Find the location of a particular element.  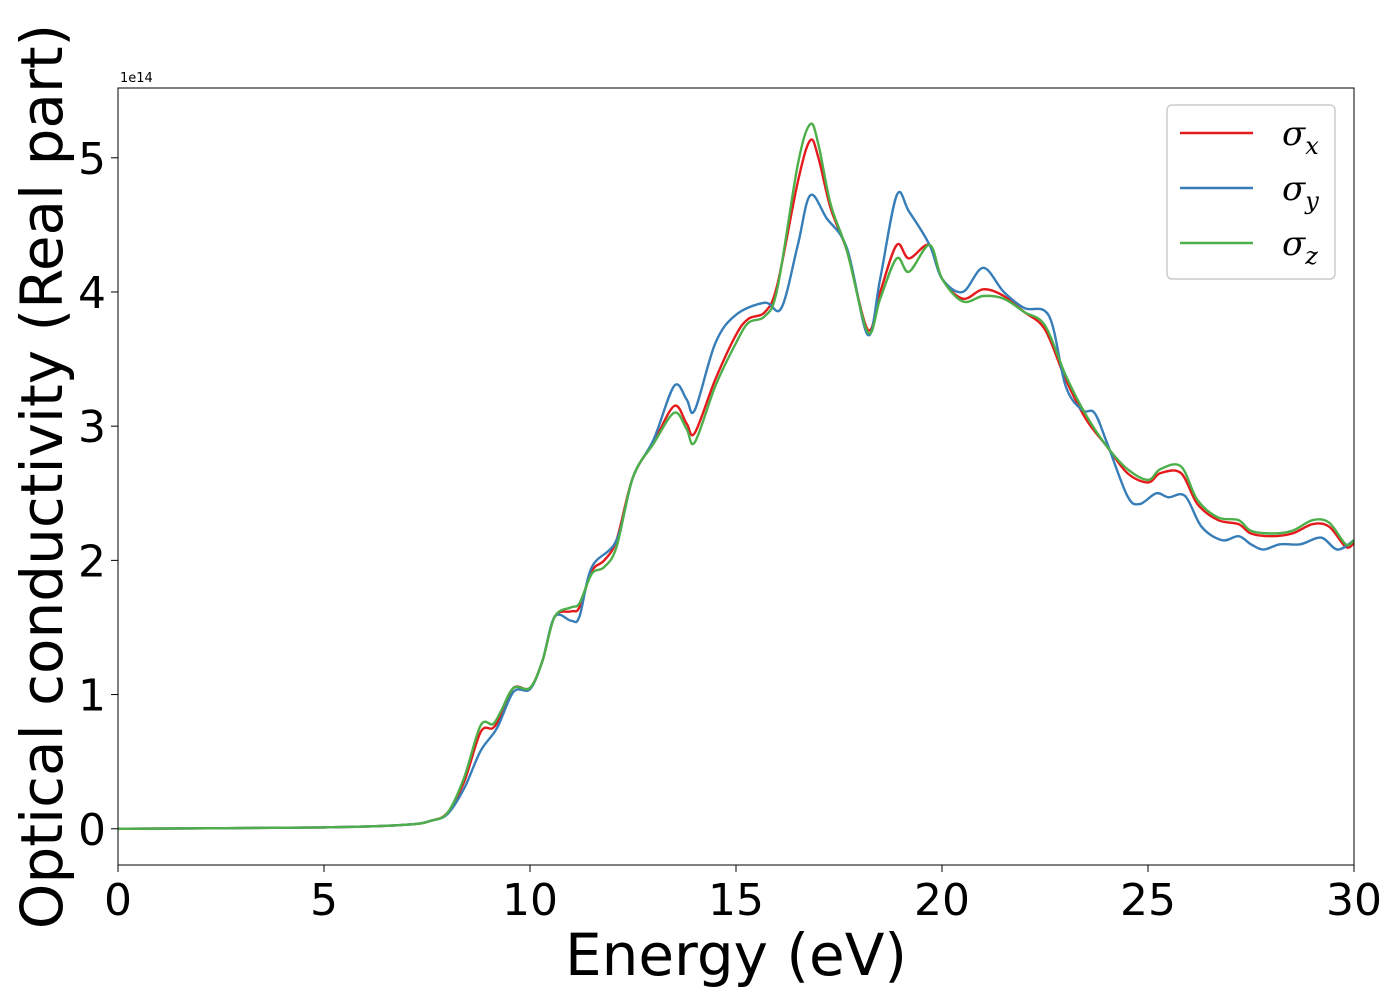

x-tick-label: 10 is located at coordinates (530, 900).